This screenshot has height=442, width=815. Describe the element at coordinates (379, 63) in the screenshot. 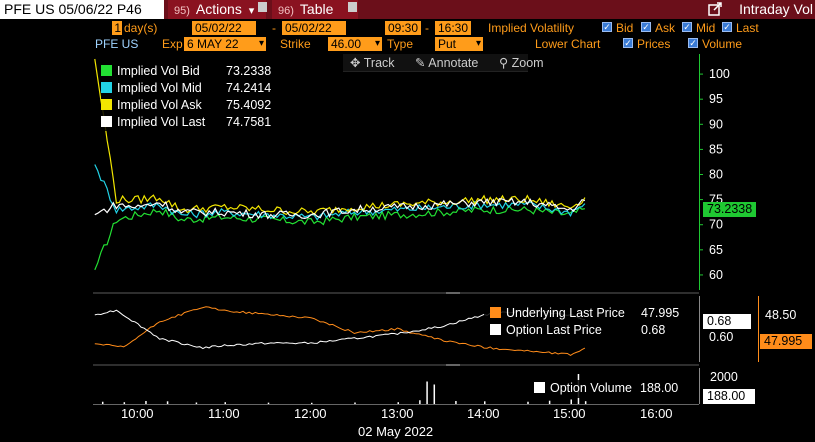

I see `track-label: Track` at that location.